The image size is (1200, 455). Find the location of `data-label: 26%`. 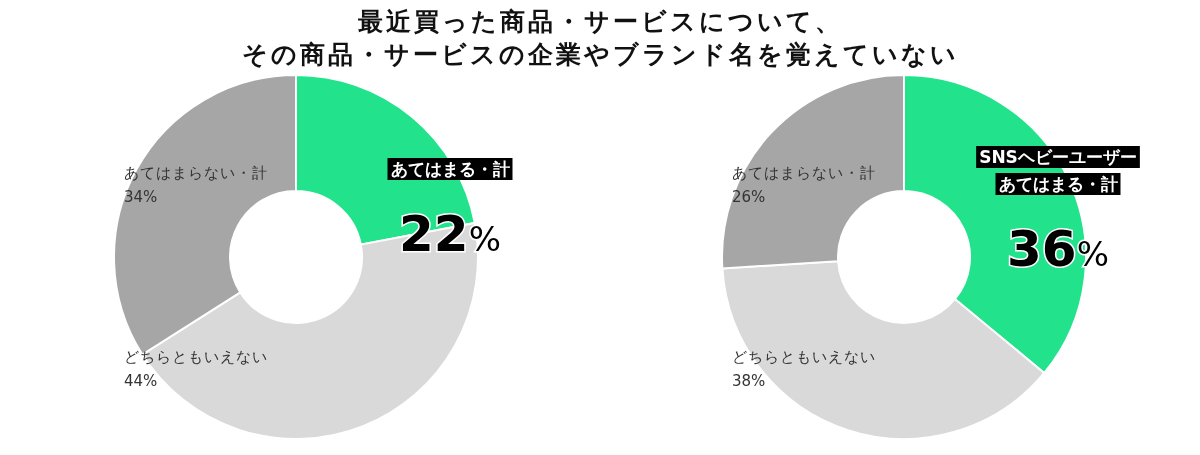

data-label: 26% is located at coordinates (749, 197).